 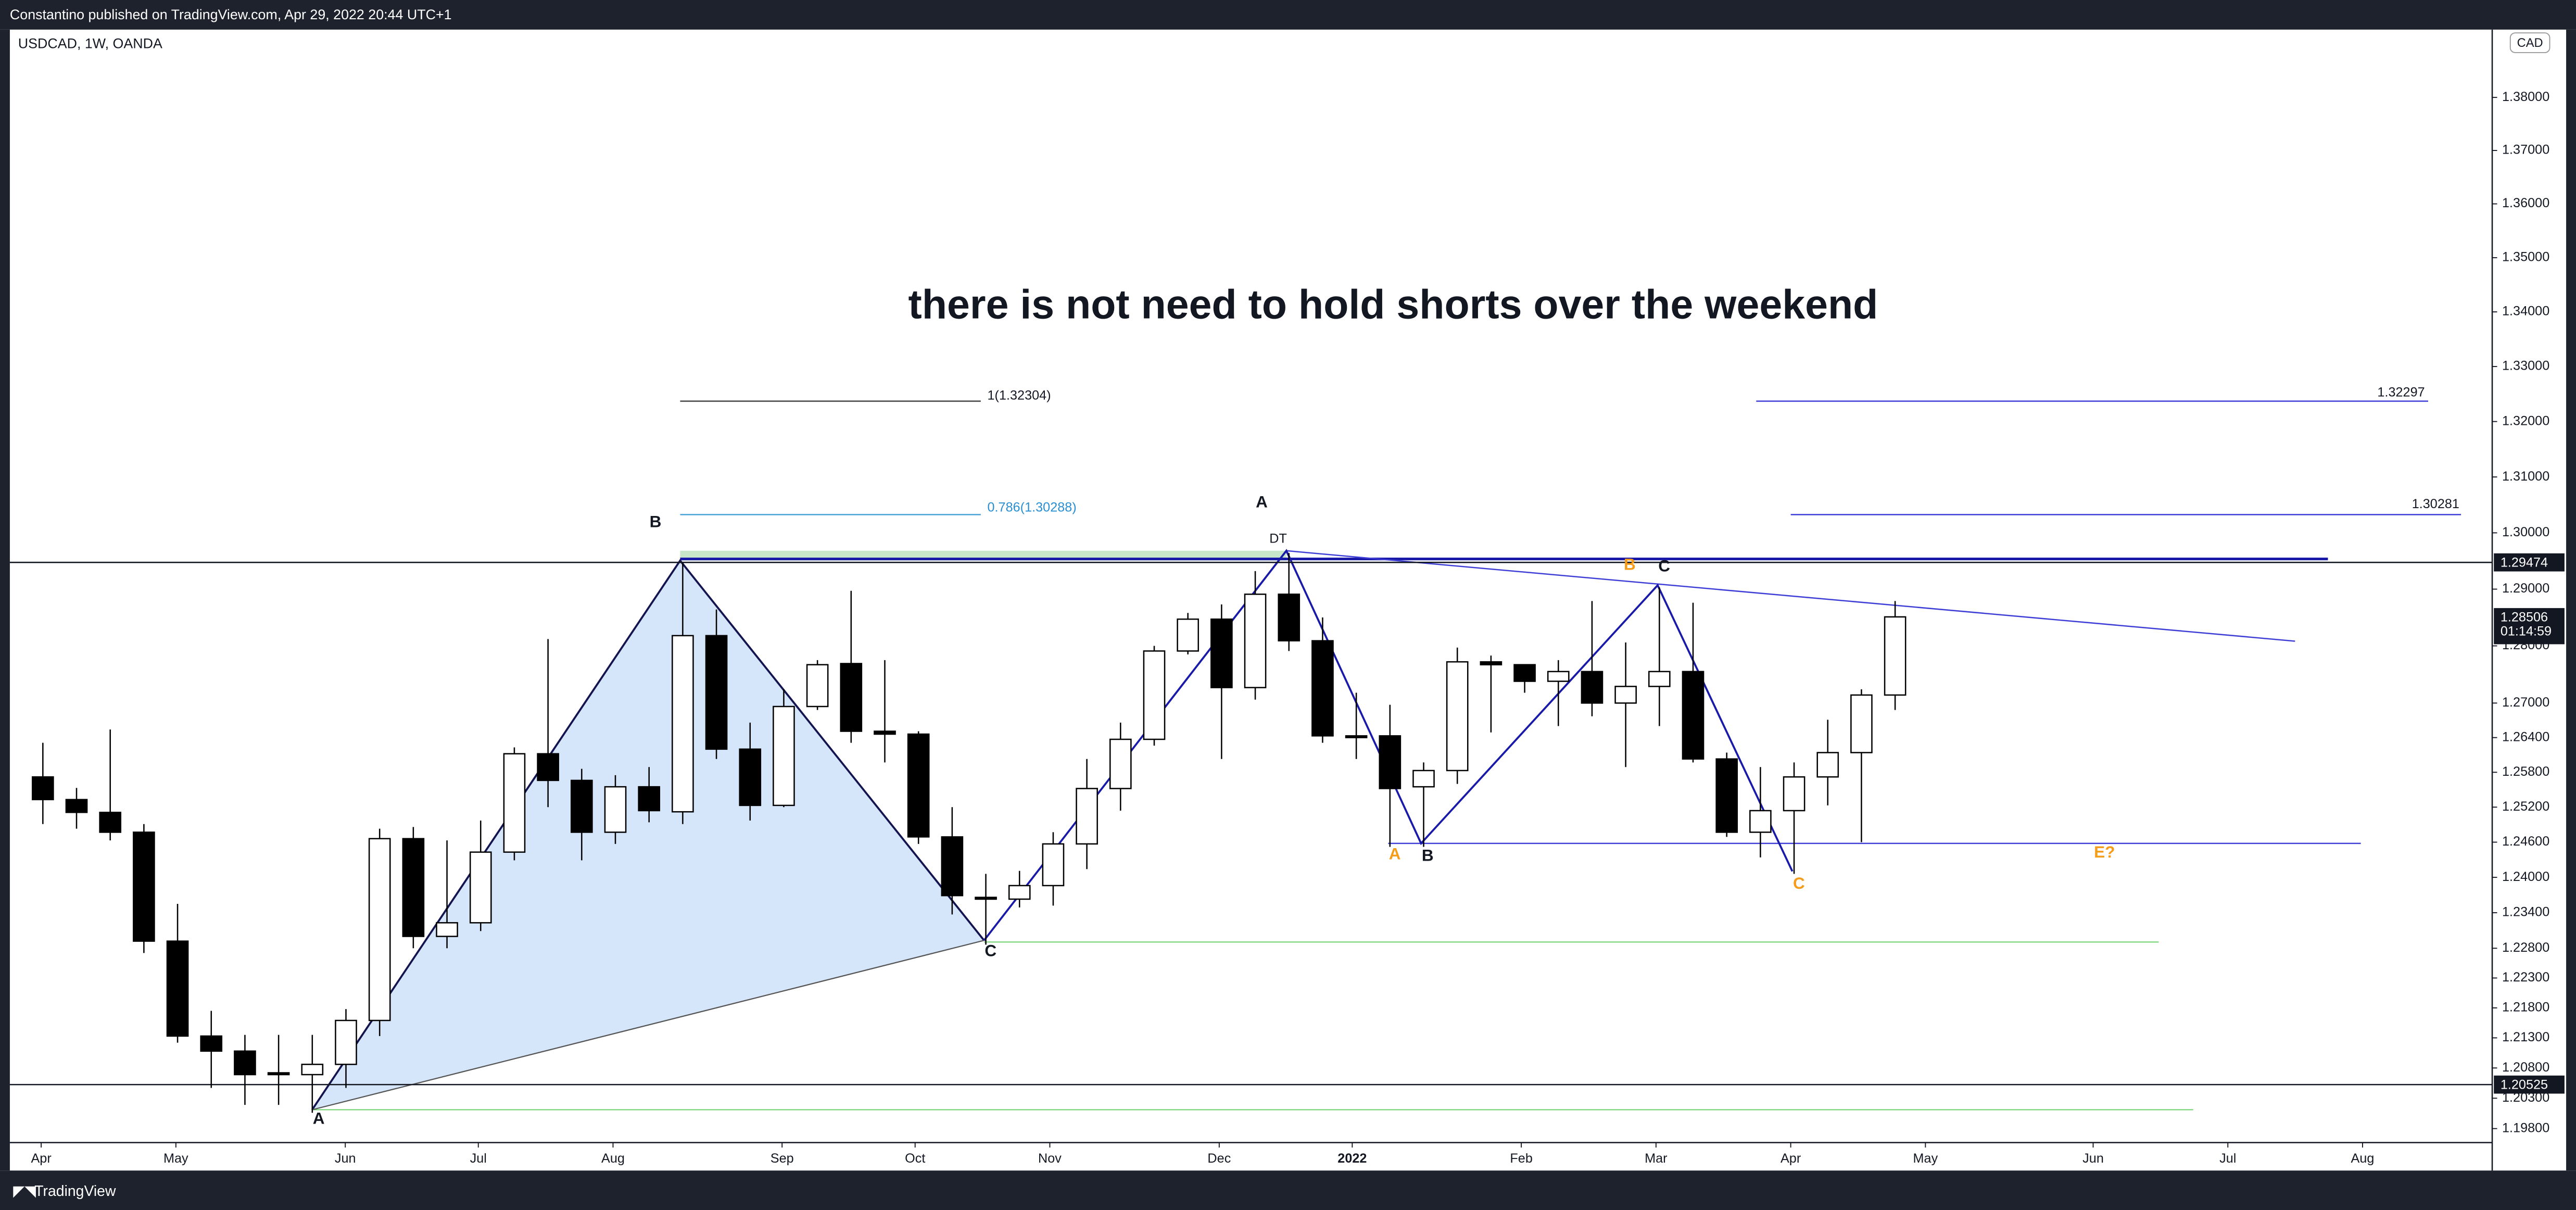 What do you see at coordinates (24, 1191) in the screenshot?
I see `logo: ◤◥` at bounding box center [24, 1191].